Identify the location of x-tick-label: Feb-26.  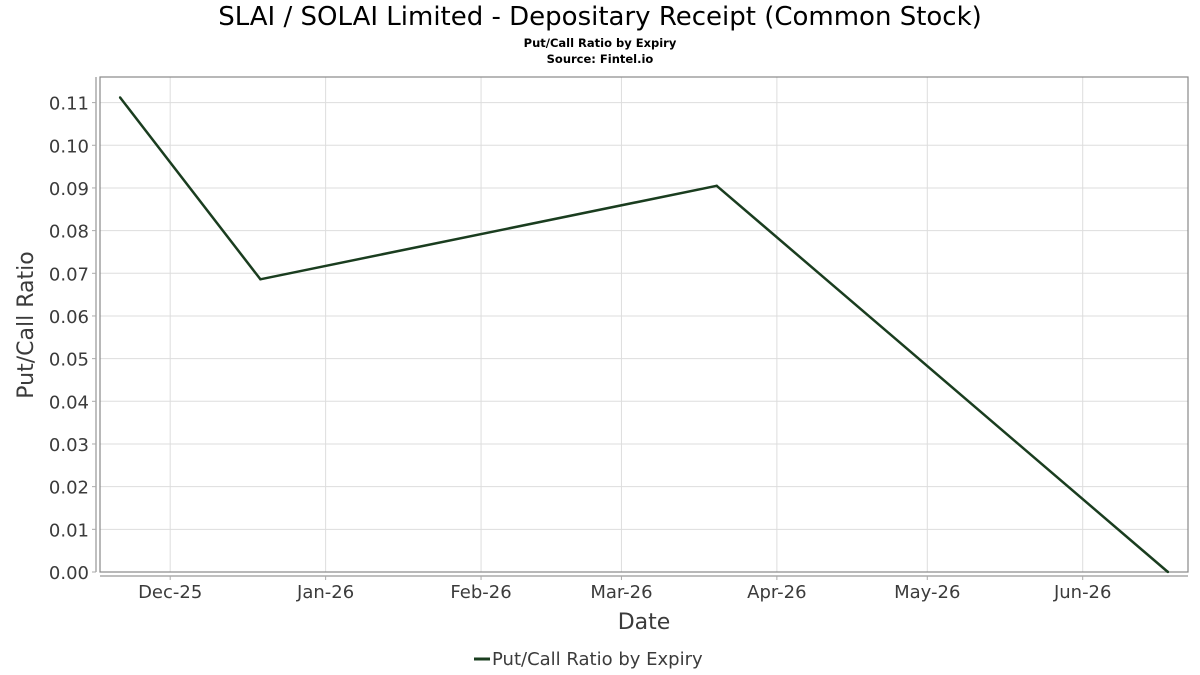
(480, 592).